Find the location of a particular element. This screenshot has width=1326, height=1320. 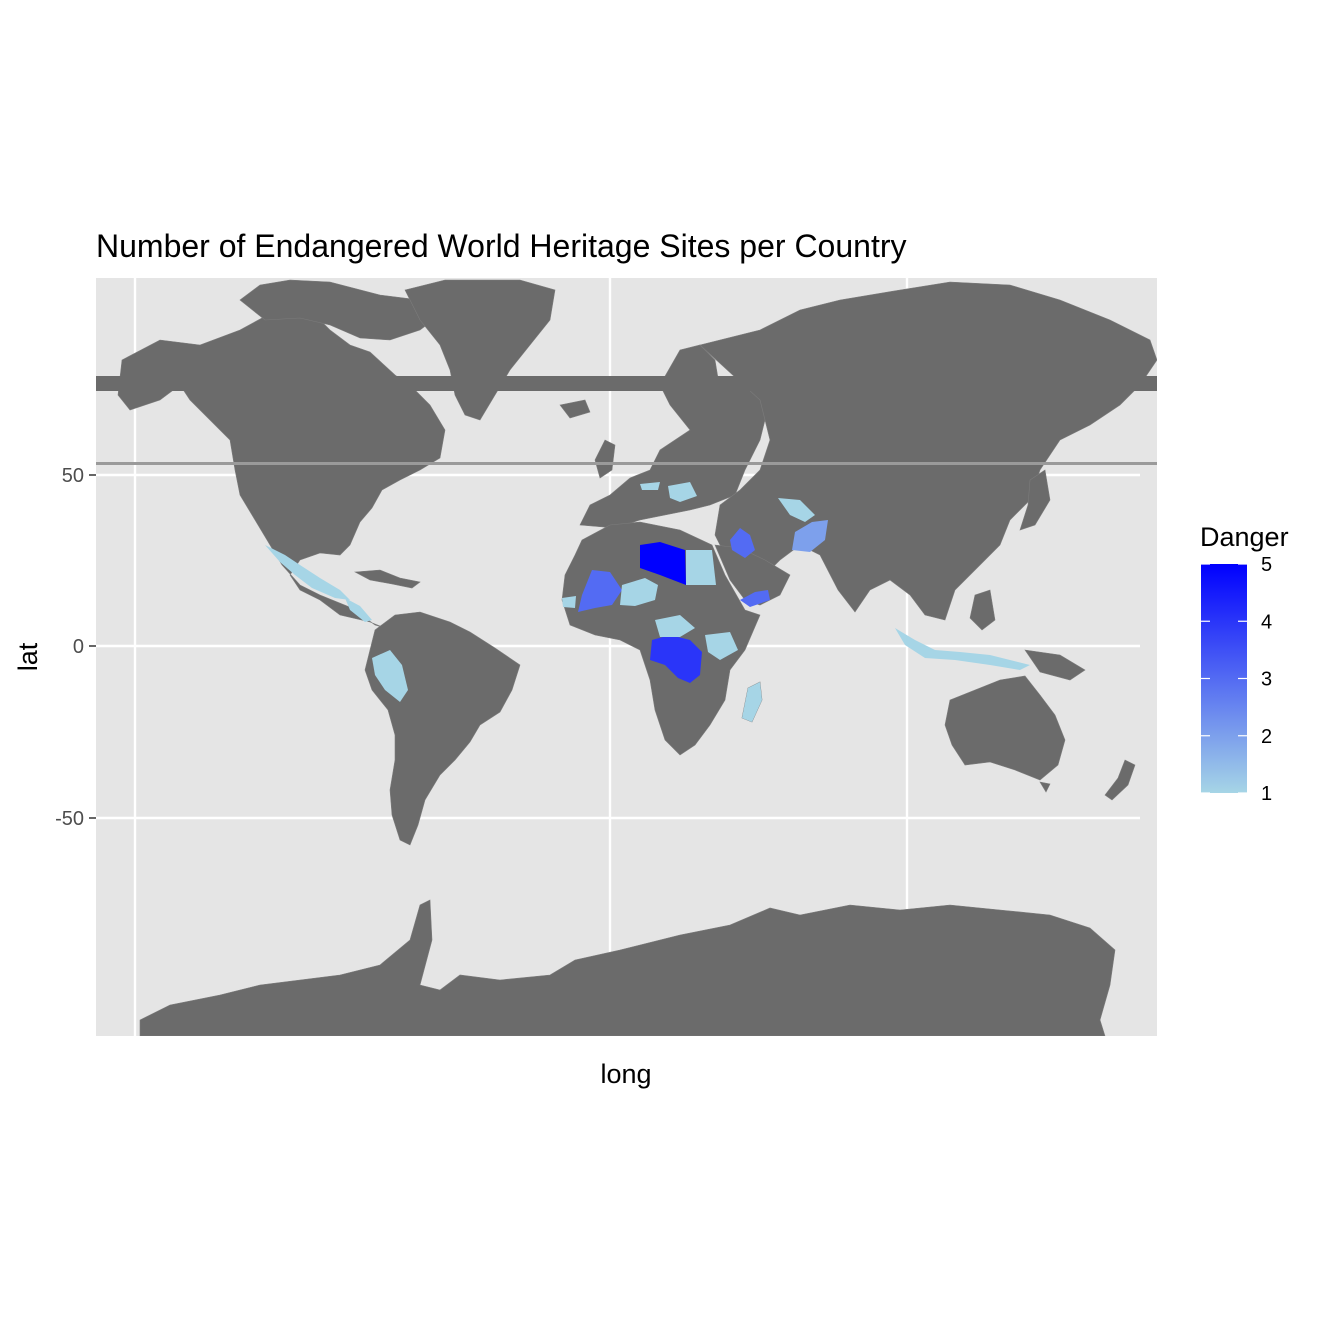

y-tick-label: 0 is located at coordinates (78, 647).